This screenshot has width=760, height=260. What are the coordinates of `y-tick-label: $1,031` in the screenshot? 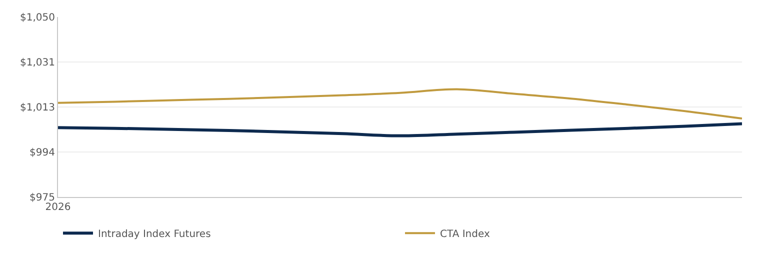 It's located at (37, 63).